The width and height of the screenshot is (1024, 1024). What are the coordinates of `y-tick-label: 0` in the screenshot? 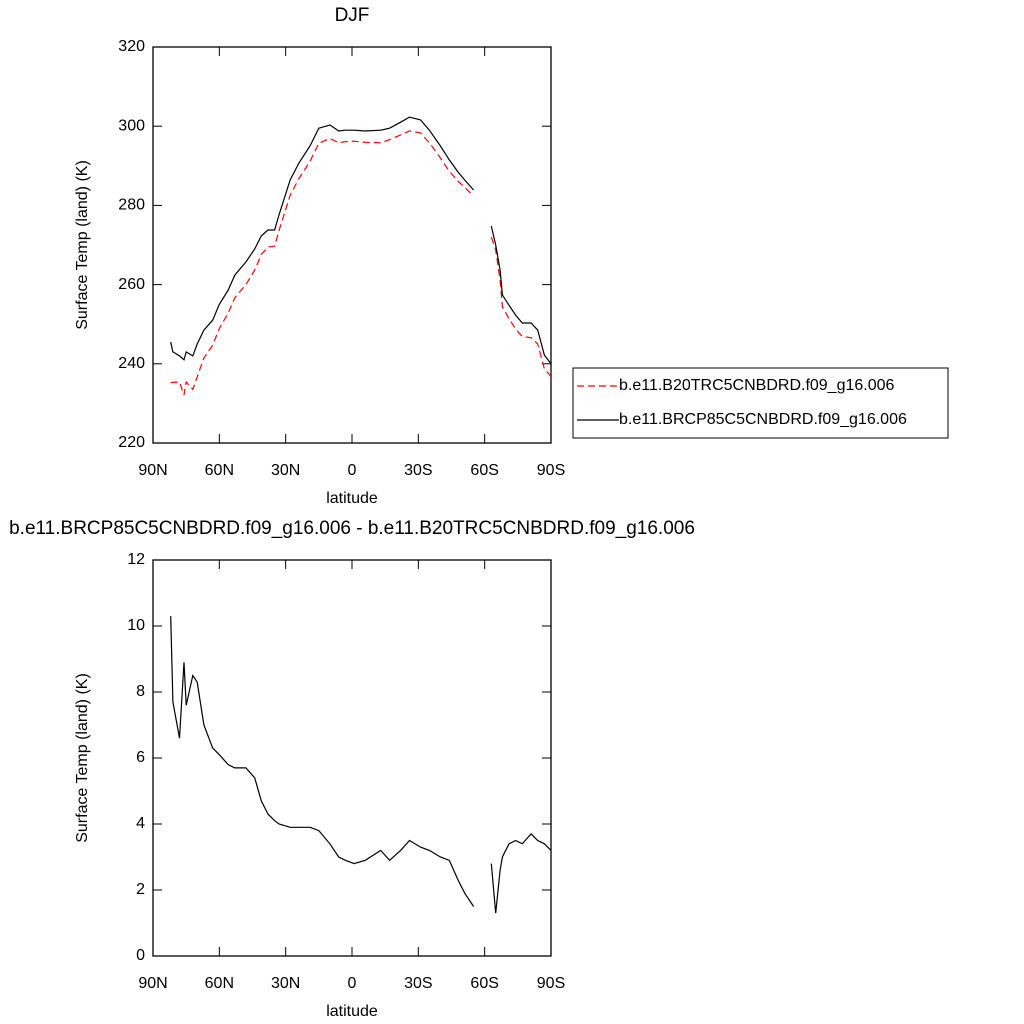 It's located at (140, 955).